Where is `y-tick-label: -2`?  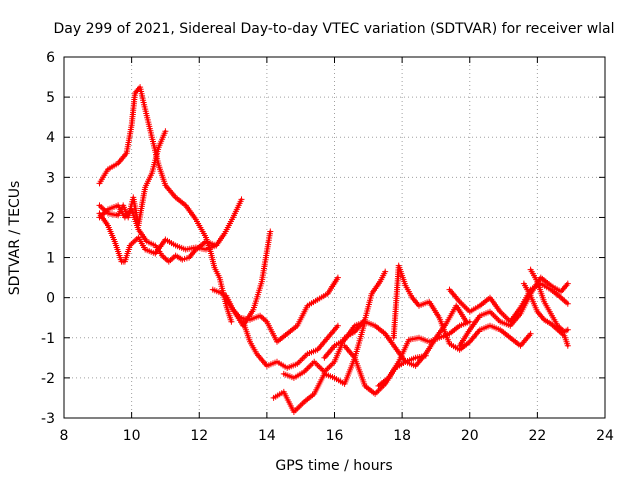 y-tick-label: -2 is located at coordinates (48, 379).